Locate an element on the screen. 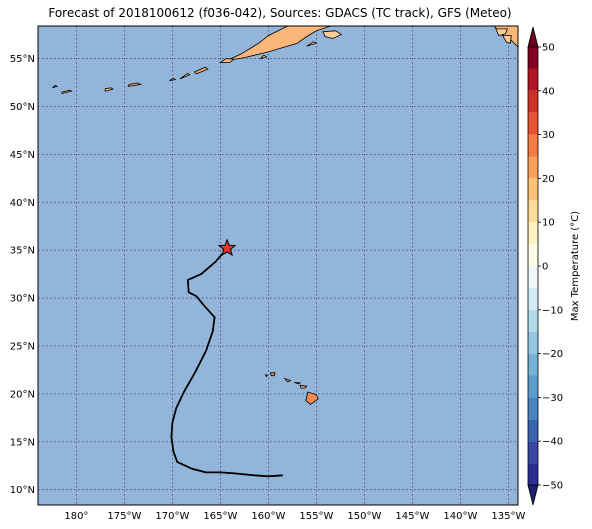  latitude-tick-label: 25°N is located at coordinates (22, 346).